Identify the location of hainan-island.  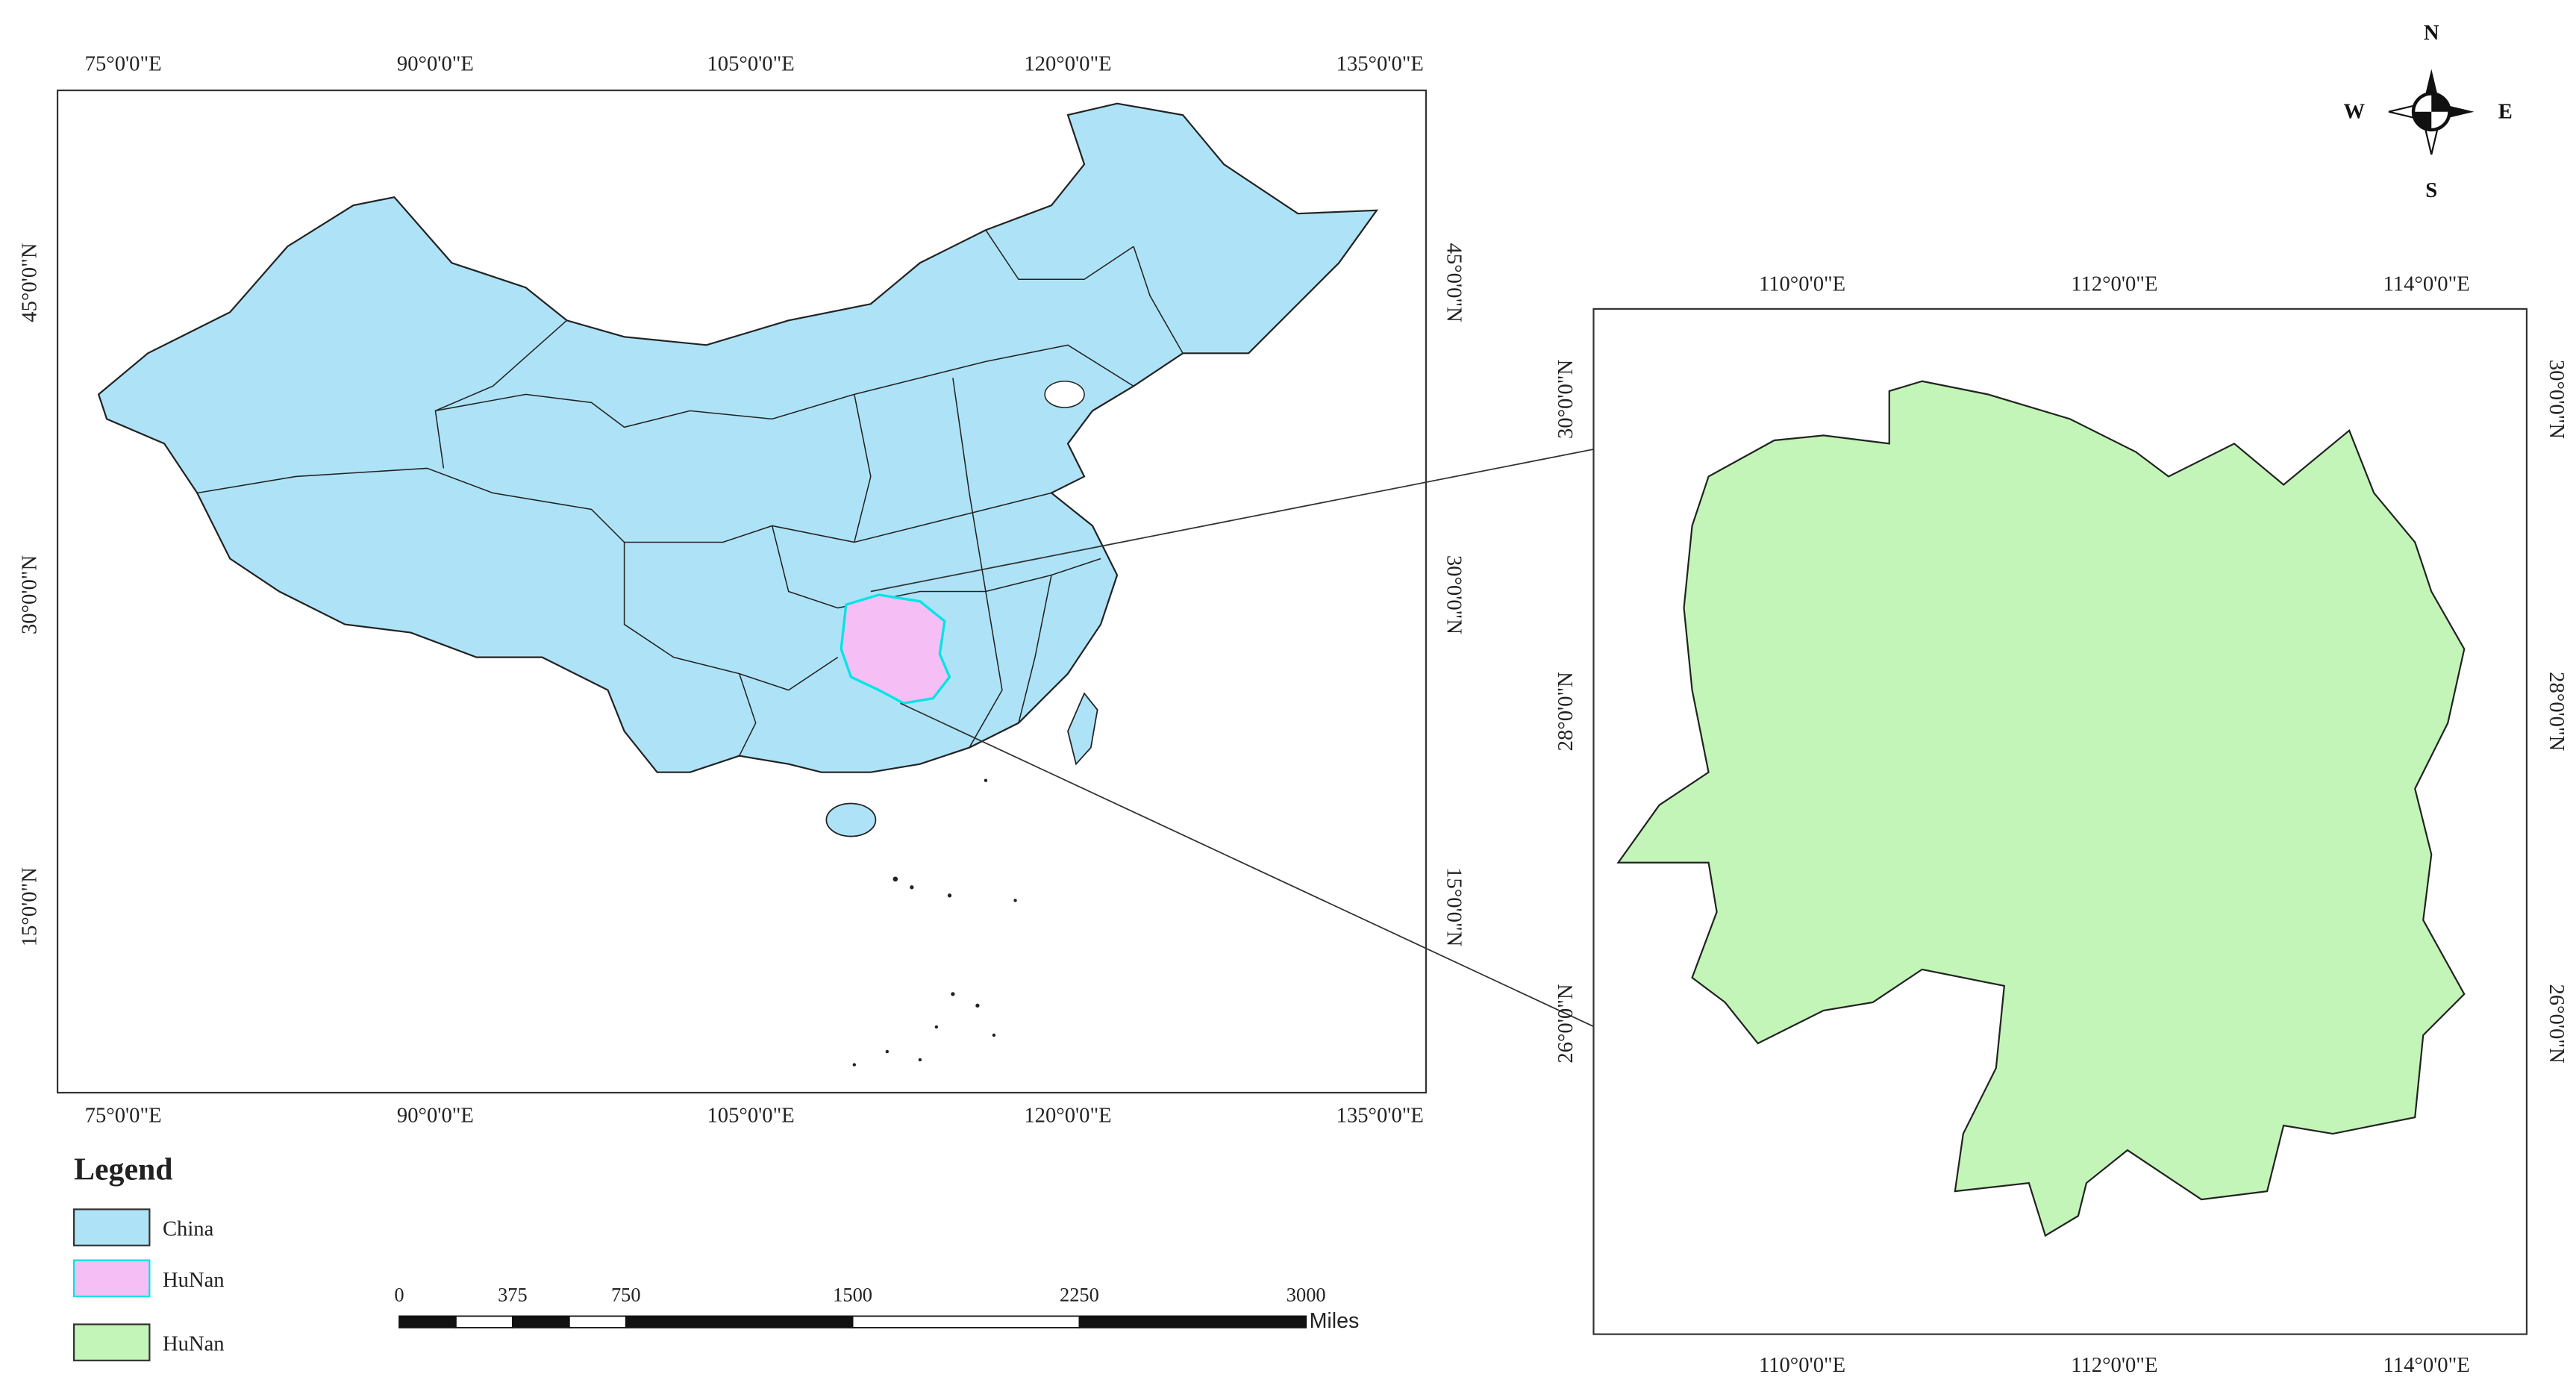
(851, 819).